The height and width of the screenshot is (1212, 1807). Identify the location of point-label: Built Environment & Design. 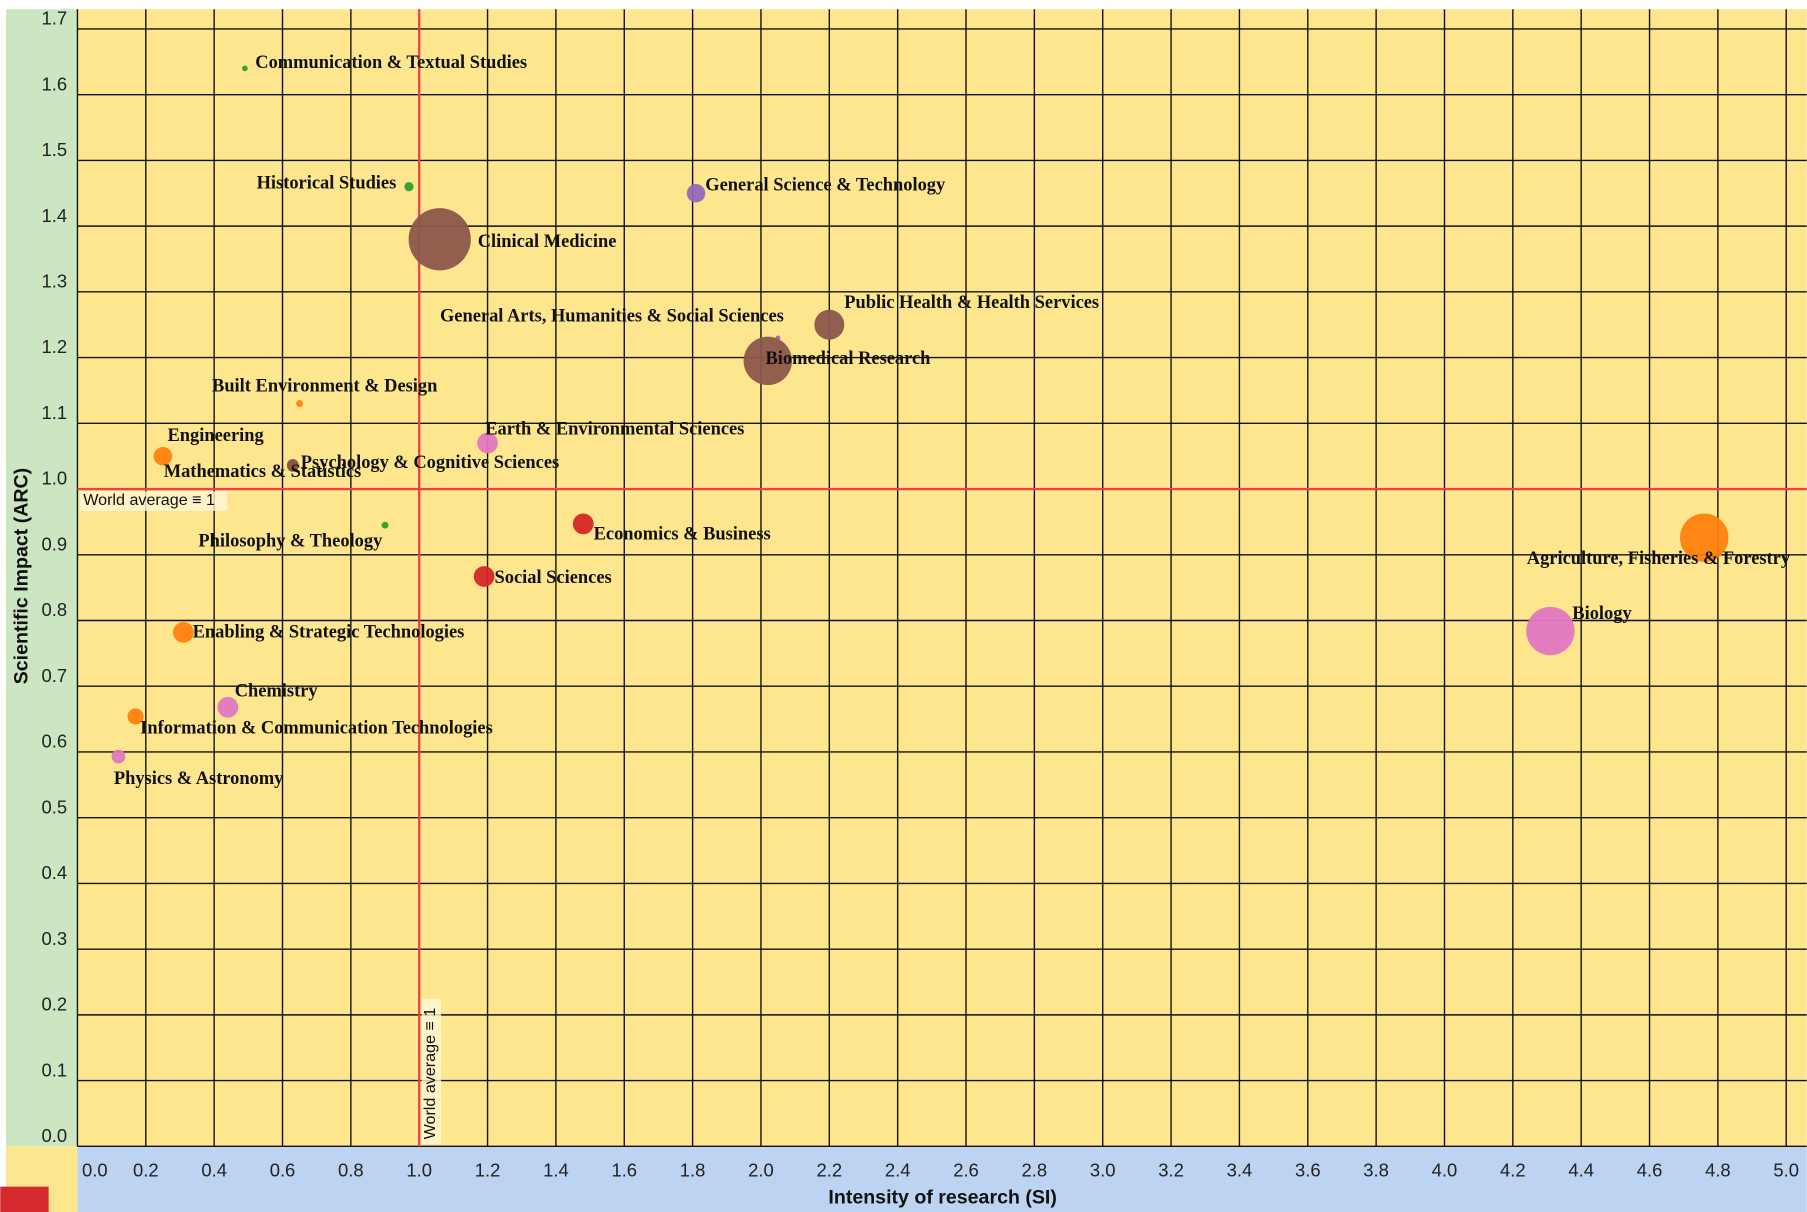
(324, 386).